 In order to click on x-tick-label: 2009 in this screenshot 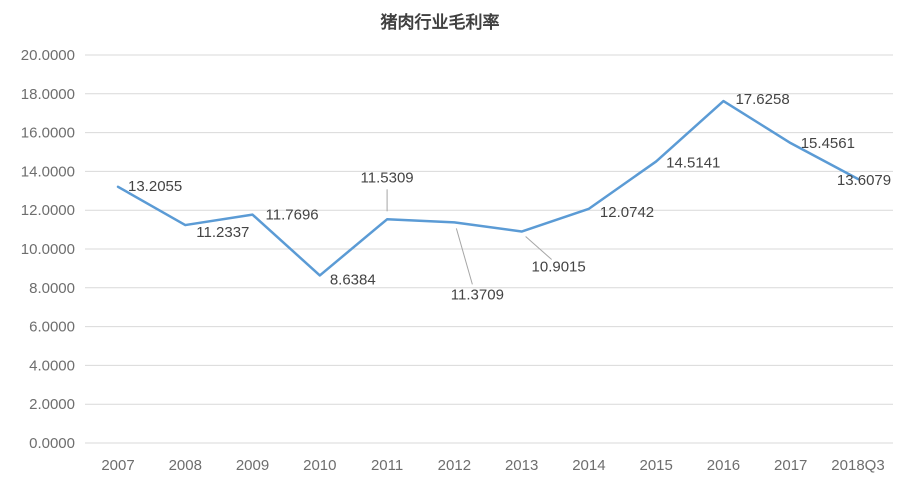, I will do `click(252, 465)`.